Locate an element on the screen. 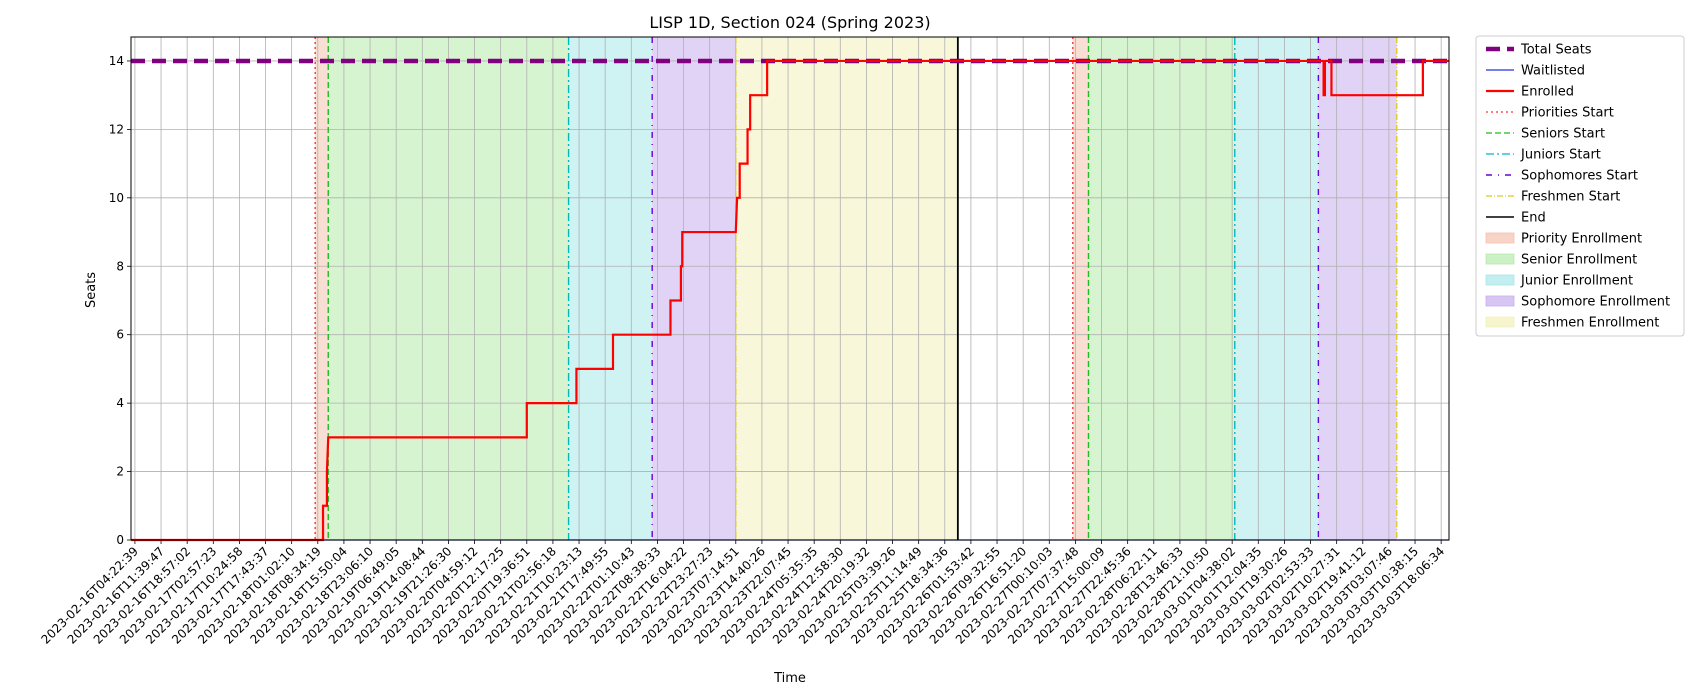 The image size is (1700, 700). legend-box is located at coordinates (1580, 186).